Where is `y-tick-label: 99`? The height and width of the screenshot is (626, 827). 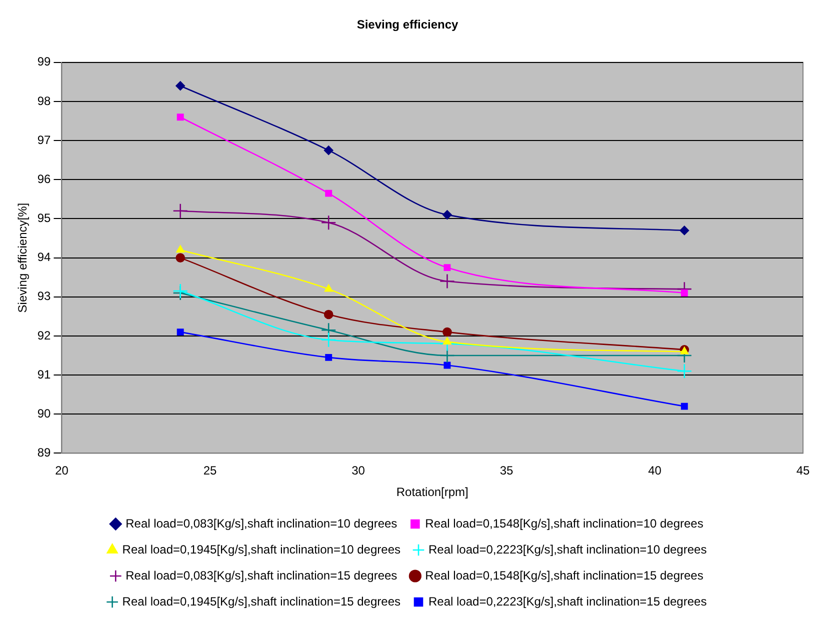
y-tick-label: 99 is located at coordinates (44, 61).